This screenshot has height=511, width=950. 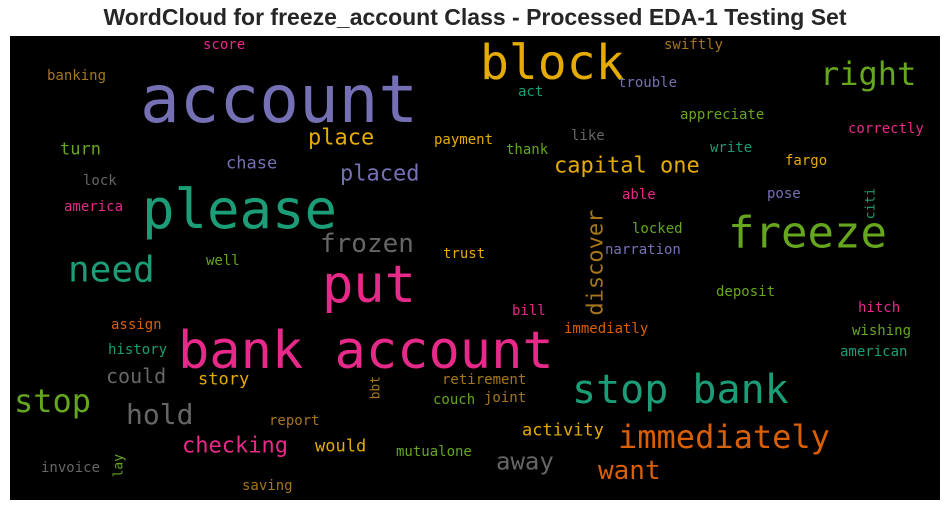 What do you see at coordinates (111, 270) in the screenshot?
I see `word-need: need` at bounding box center [111, 270].